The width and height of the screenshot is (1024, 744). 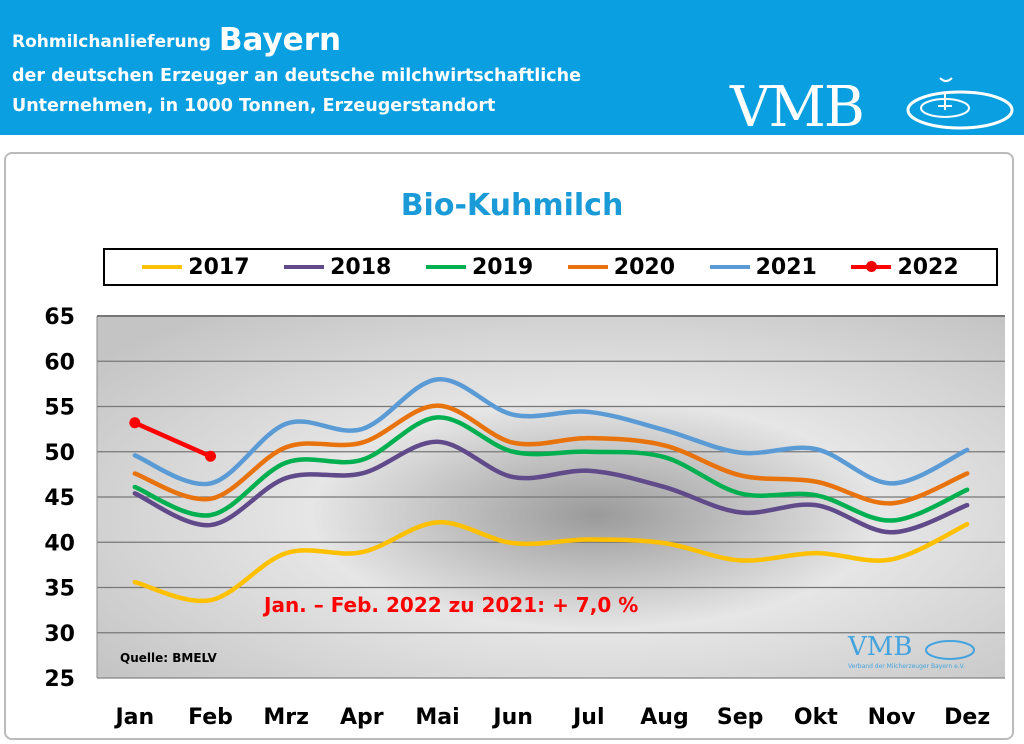 I want to click on y-tick-label: 25, so click(x=59, y=679).